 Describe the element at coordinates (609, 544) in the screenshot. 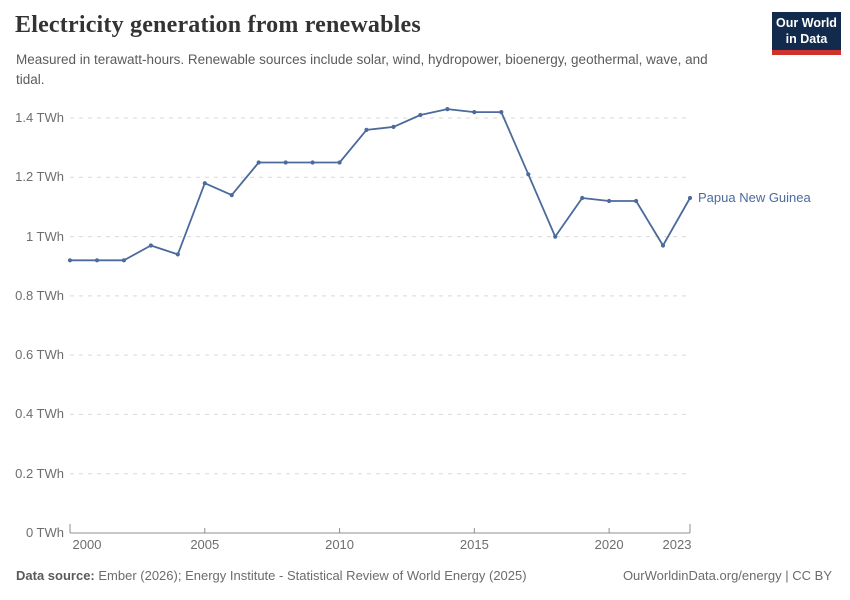

I see `x-axis-label: 2020` at that location.